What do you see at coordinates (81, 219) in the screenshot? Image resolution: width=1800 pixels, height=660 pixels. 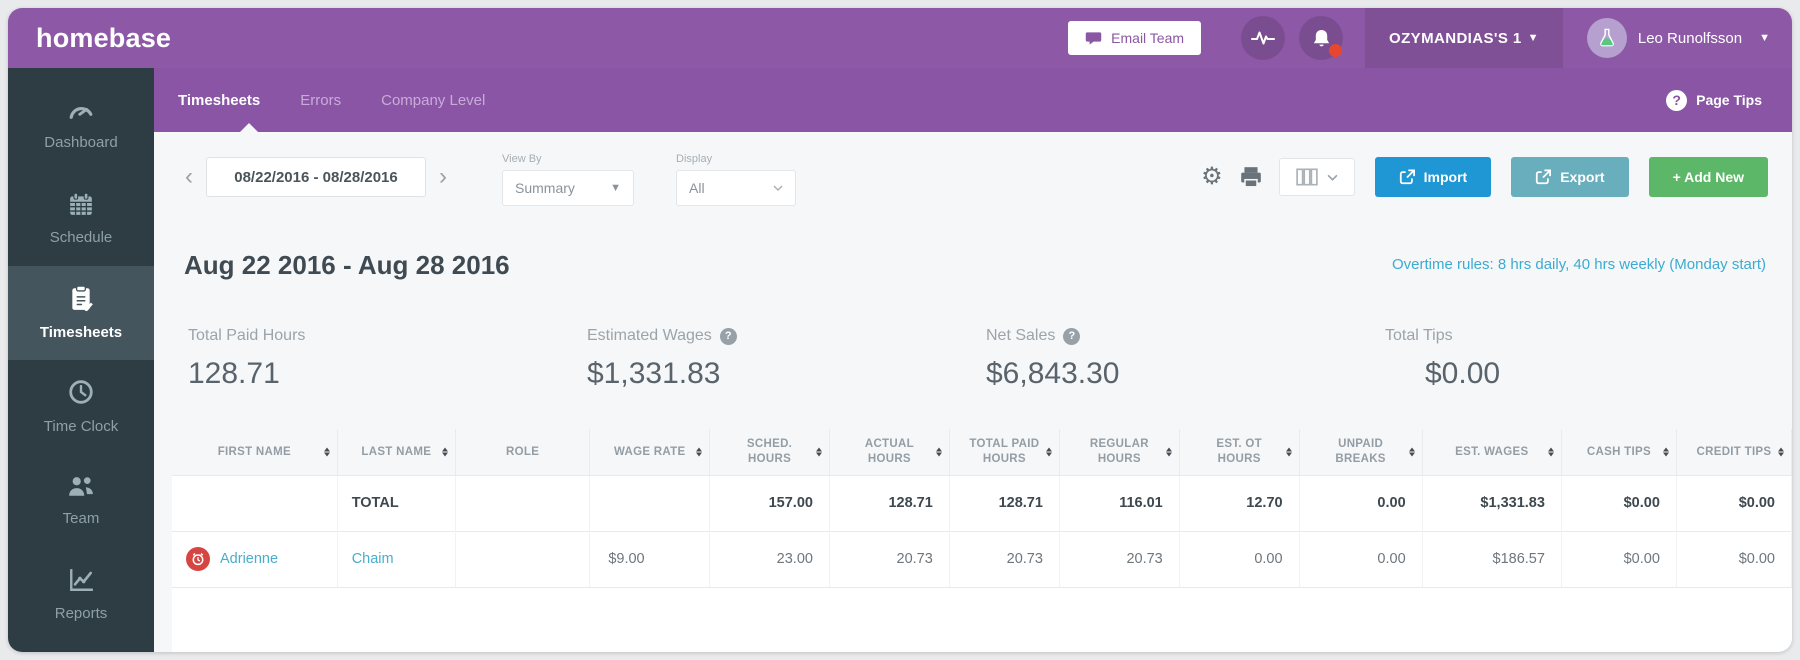 I see `sidebar-item-schedule: Schedule` at bounding box center [81, 219].